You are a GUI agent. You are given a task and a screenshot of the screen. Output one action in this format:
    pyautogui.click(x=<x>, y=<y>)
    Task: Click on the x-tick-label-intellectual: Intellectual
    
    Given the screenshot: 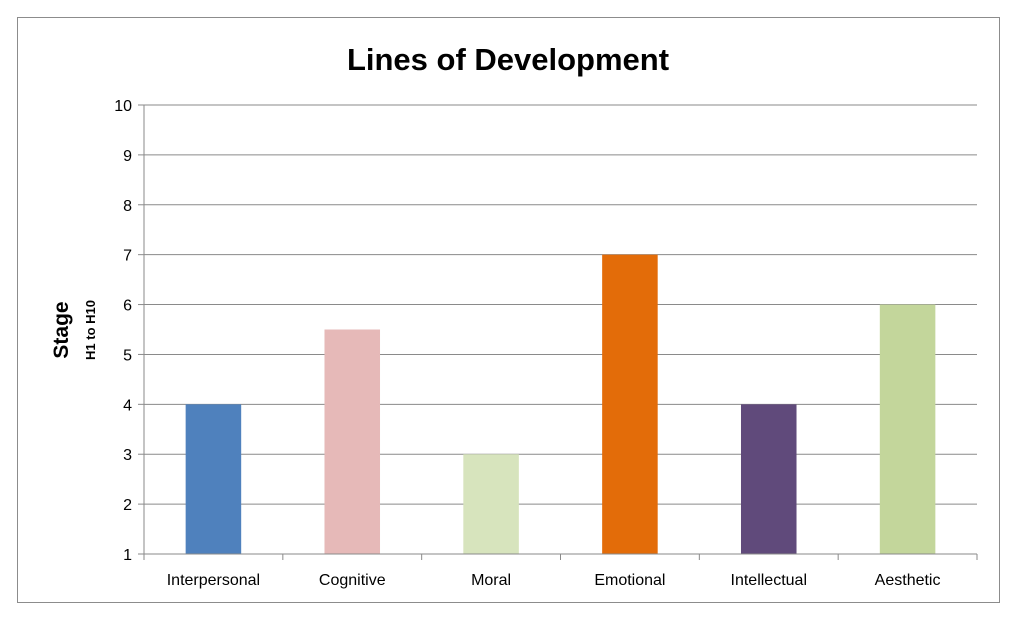 What is the action you would take?
    pyautogui.click(x=769, y=580)
    